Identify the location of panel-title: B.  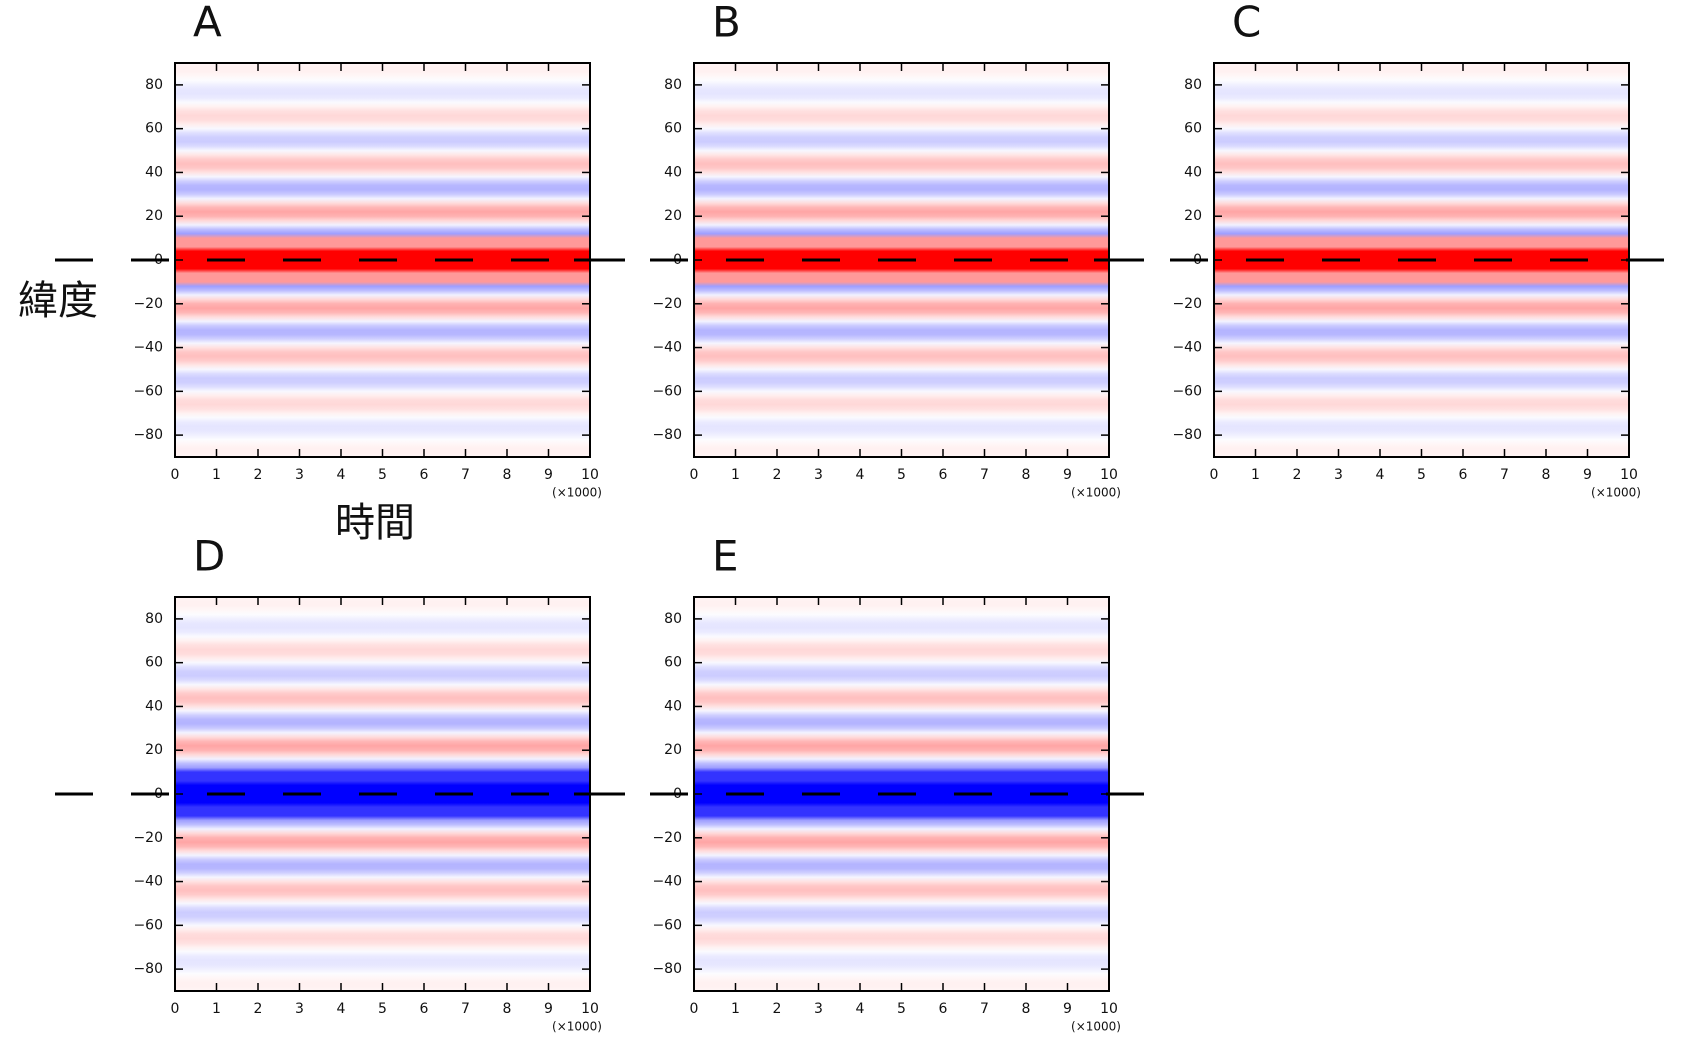
(726, 23).